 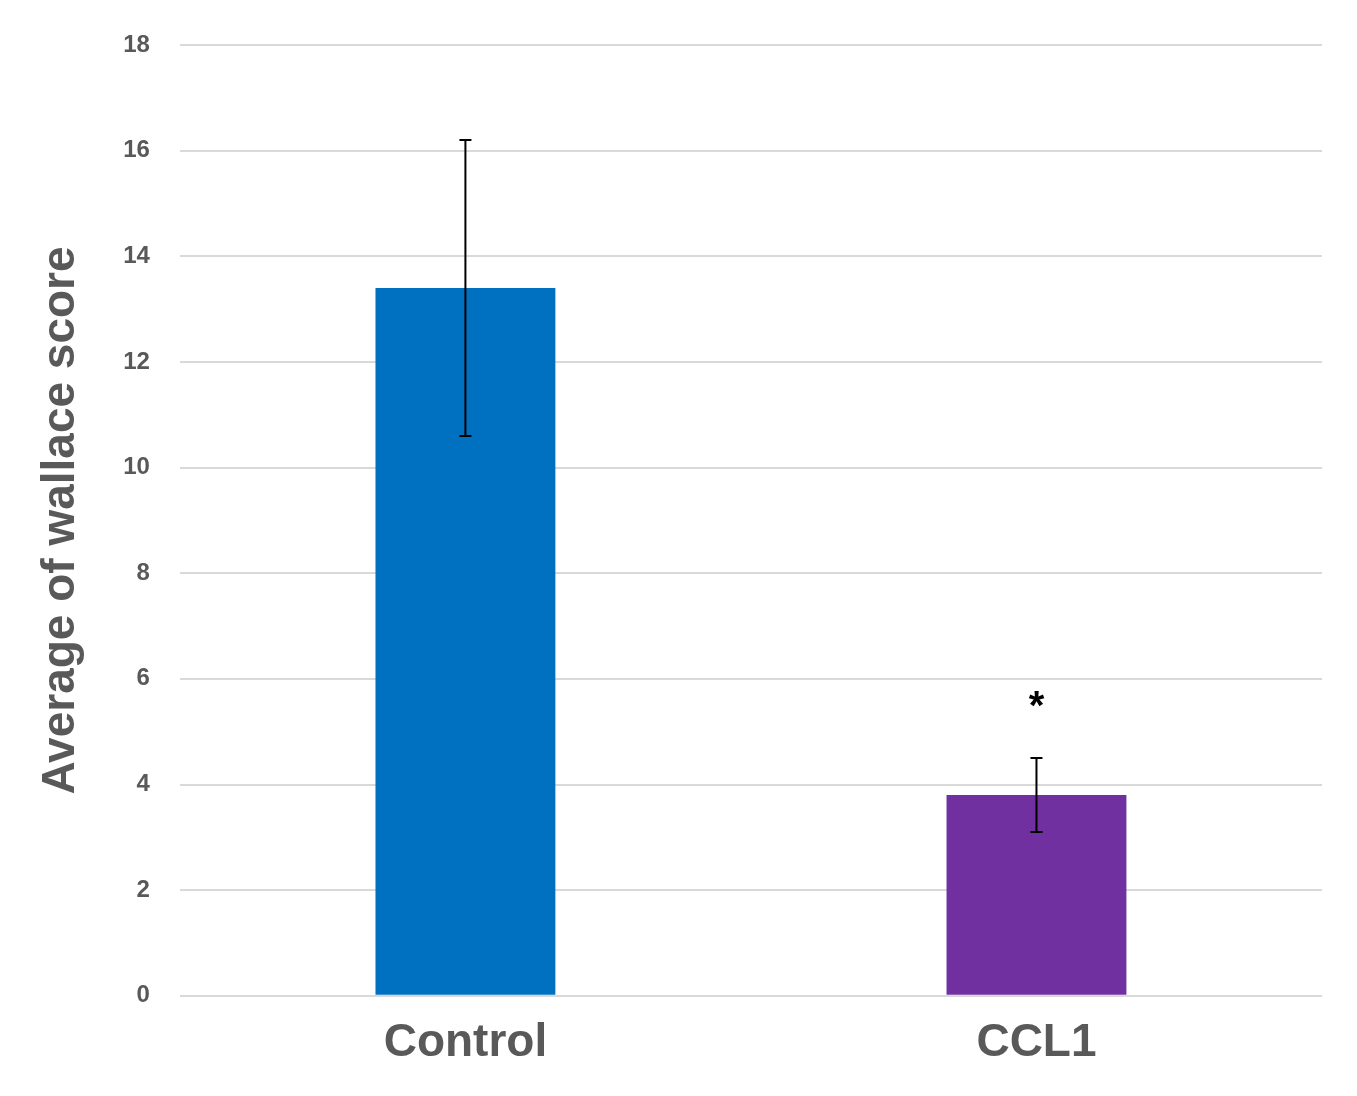 I want to click on y-tick-label: 8, so click(x=143, y=571).